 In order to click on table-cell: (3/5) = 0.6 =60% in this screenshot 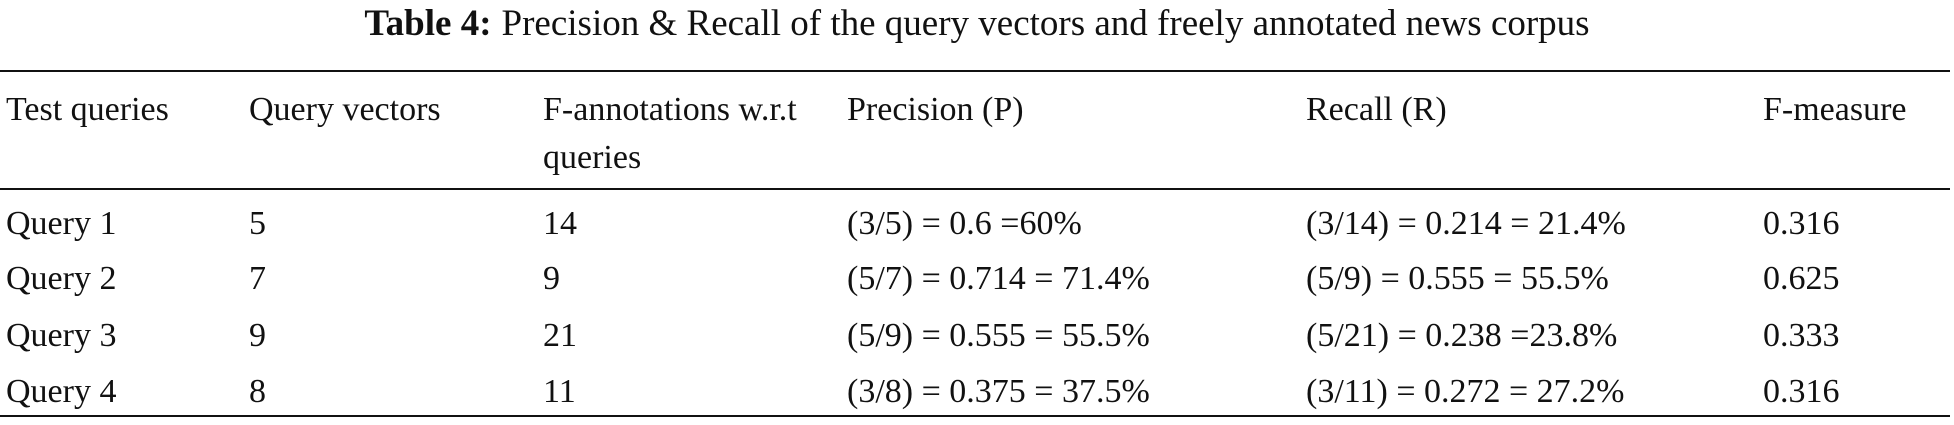, I will do `click(964, 223)`.